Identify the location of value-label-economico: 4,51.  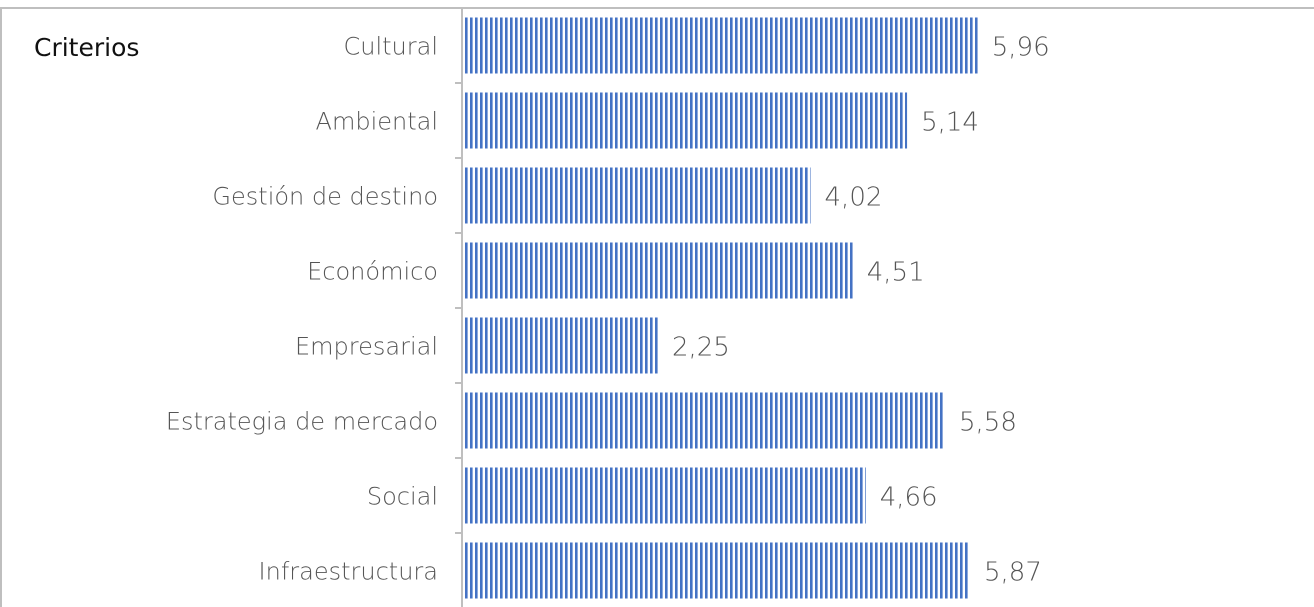
(896, 273).